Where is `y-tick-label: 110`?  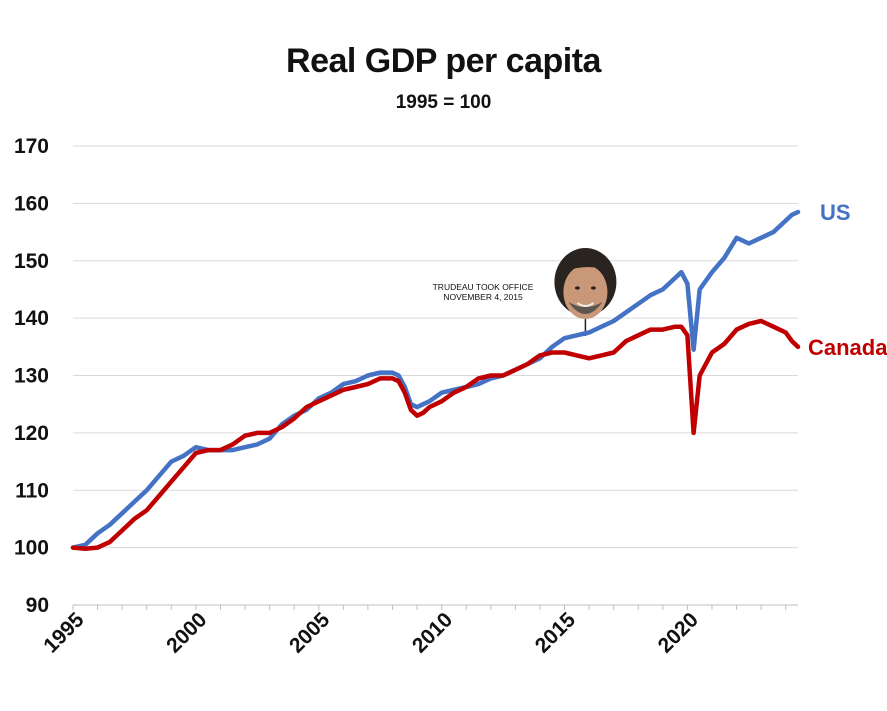 y-tick-label: 110 is located at coordinates (32, 490).